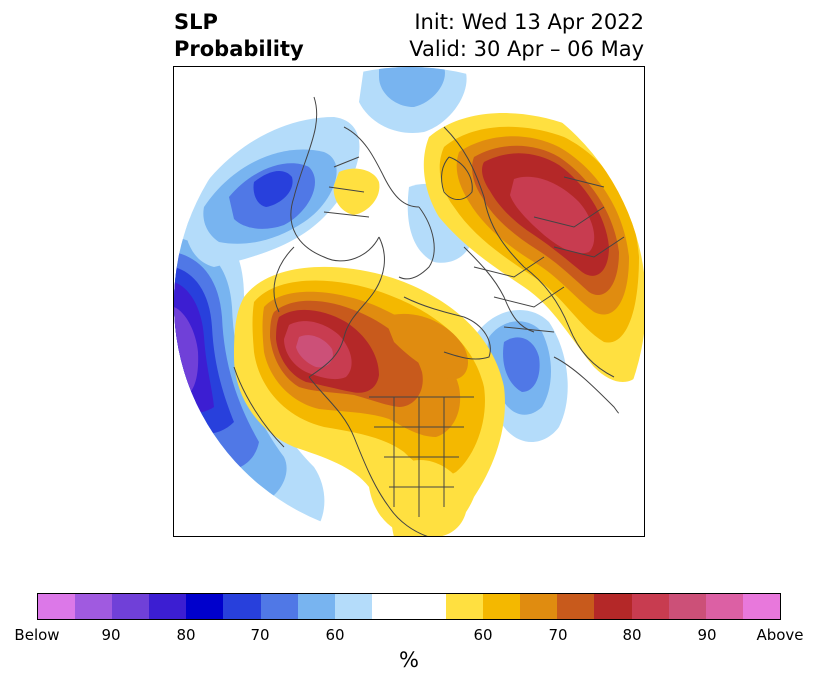  What do you see at coordinates (558, 635) in the screenshot?
I see `tick-above-70: 70` at bounding box center [558, 635].